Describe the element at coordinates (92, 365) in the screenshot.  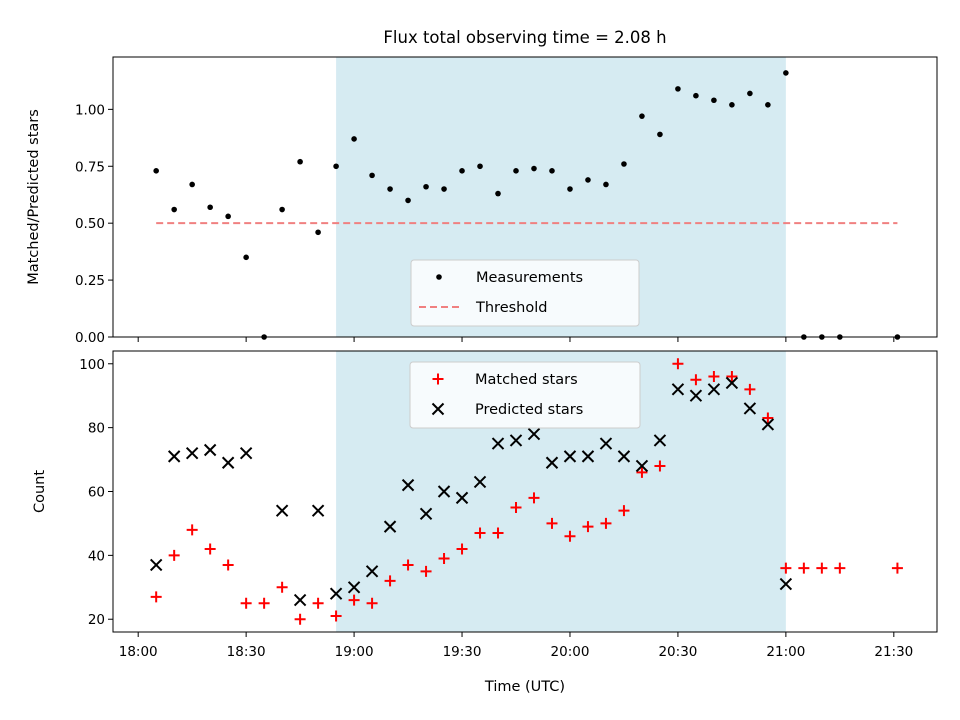
I see `y-tick-label: 100` at that location.